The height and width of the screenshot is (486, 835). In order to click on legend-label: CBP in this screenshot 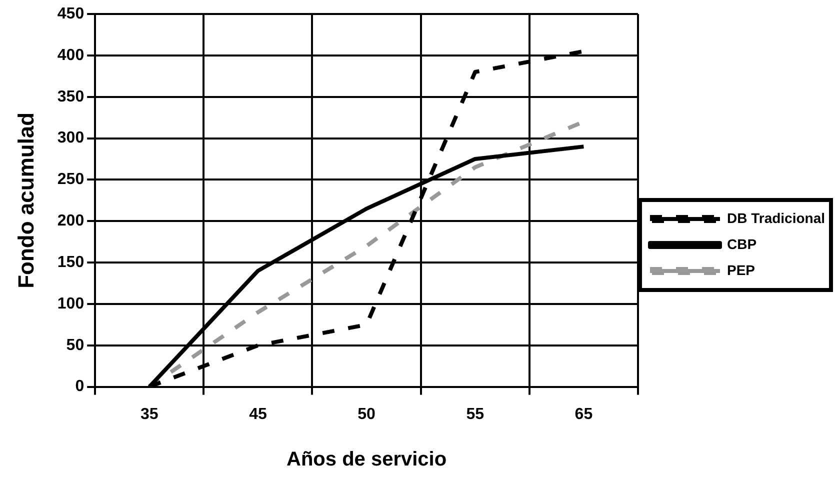, I will do `click(741, 244)`.